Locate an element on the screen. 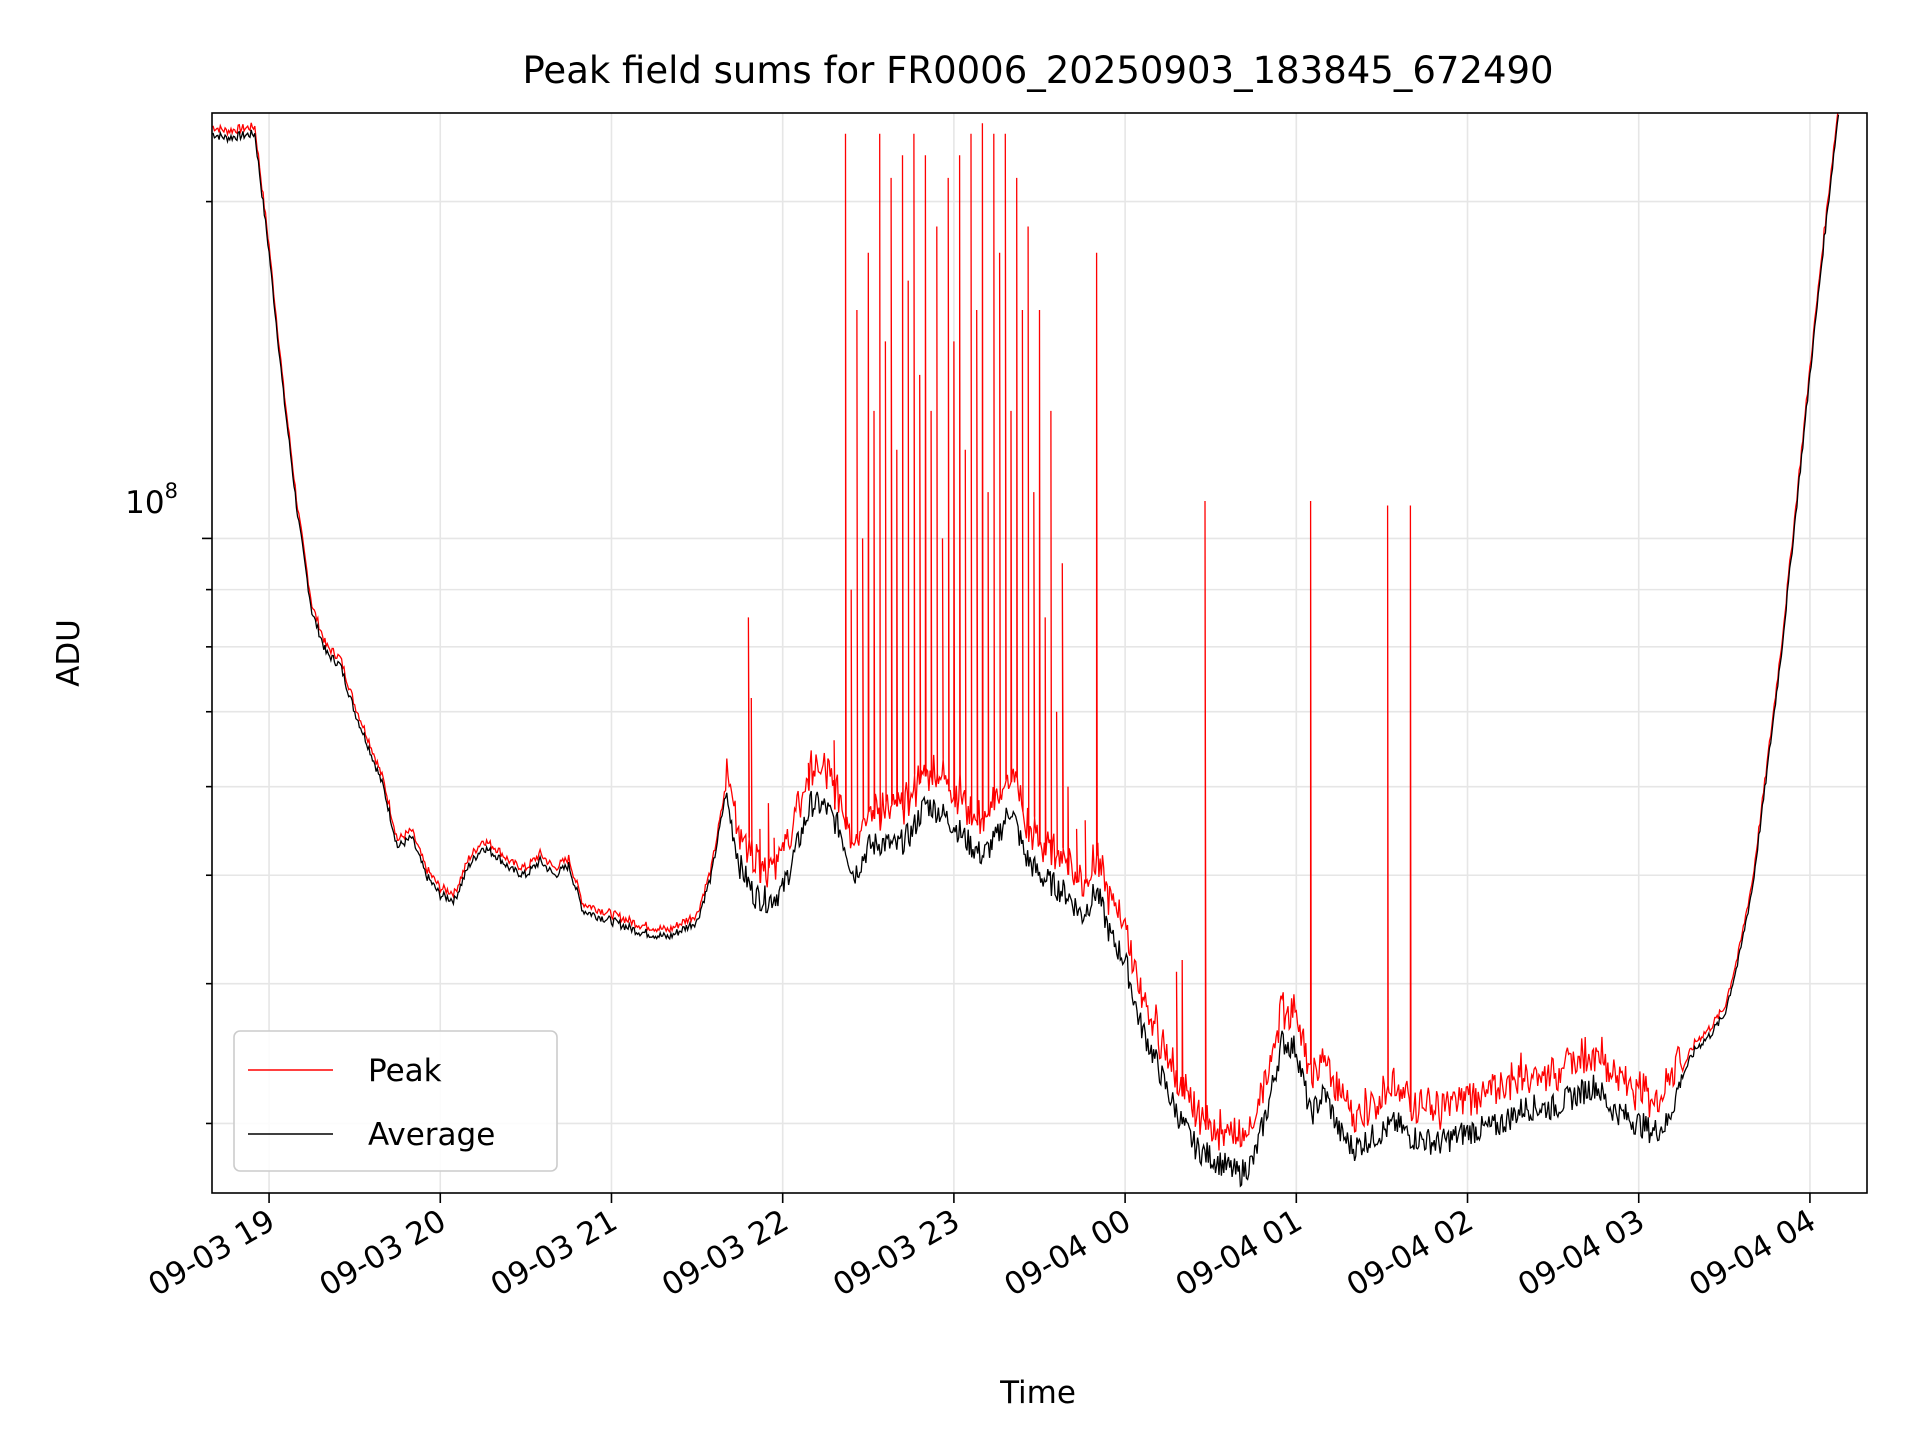 The width and height of the screenshot is (1920, 1440). y-tick-label-1e8: 108 is located at coordinates (151, 500).